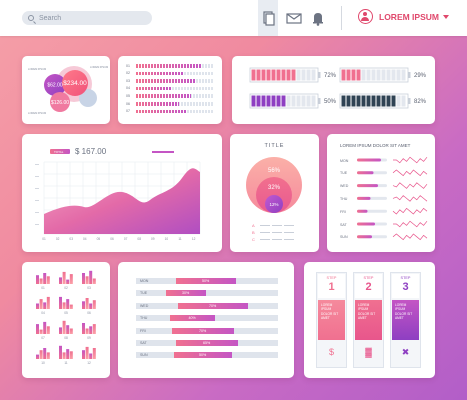 The image size is (467, 400). I want to click on percent-day-label: MON, so click(144, 281).